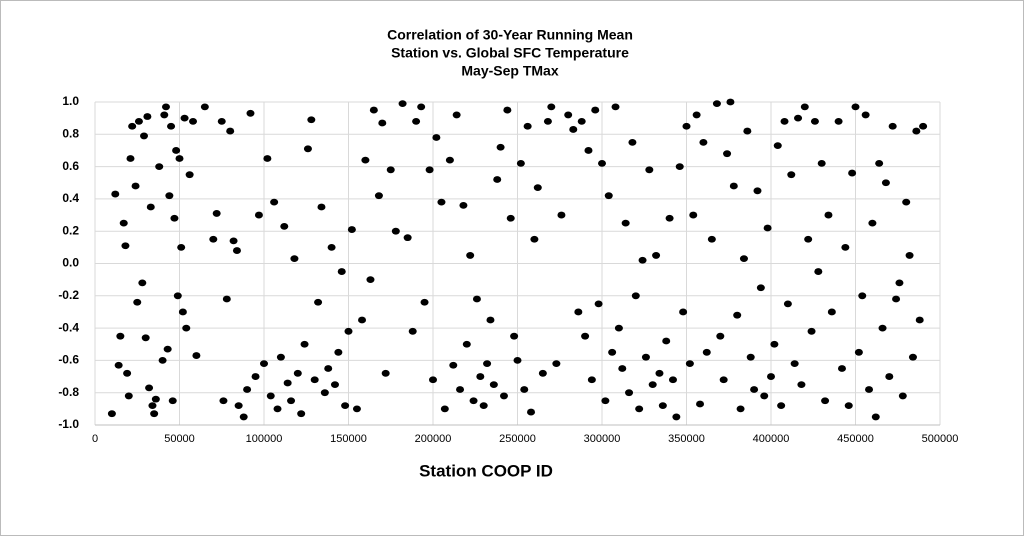  Describe the element at coordinates (602, 439) in the screenshot. I see `x-tick-label: 300000` at that location.